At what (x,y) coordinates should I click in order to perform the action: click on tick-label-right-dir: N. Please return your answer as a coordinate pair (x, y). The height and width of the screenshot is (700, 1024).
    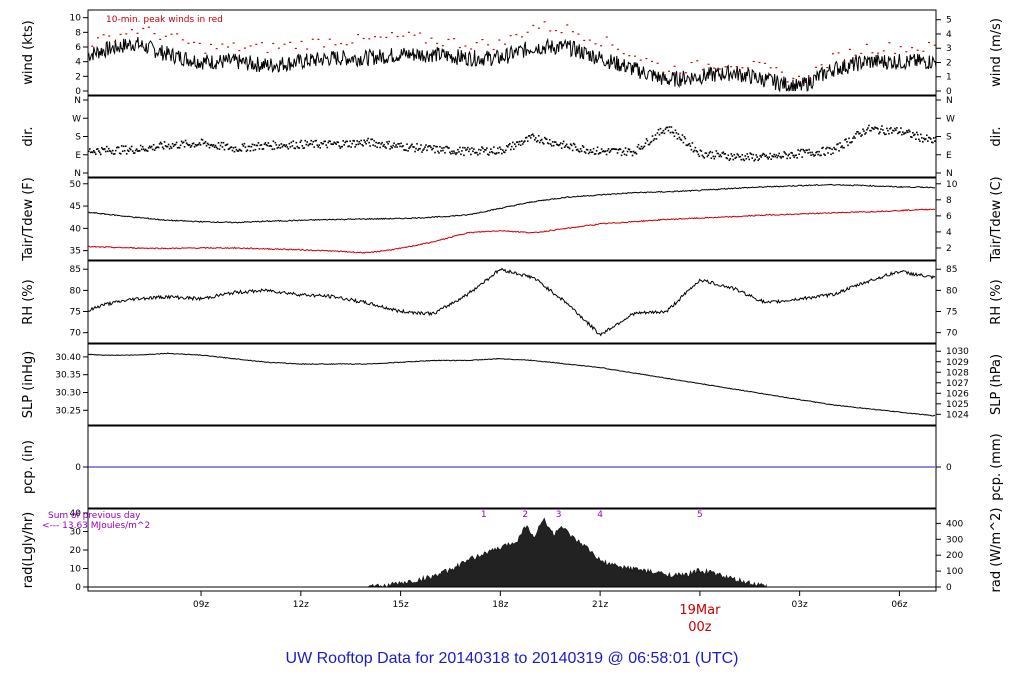
    Looking at the image, I should click on (949, 101).